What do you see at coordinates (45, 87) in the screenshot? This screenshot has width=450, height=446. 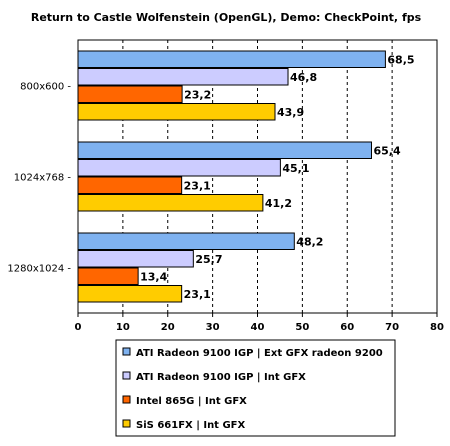 I see `category-label: 800x600 -` at bounding box center [45, 87].